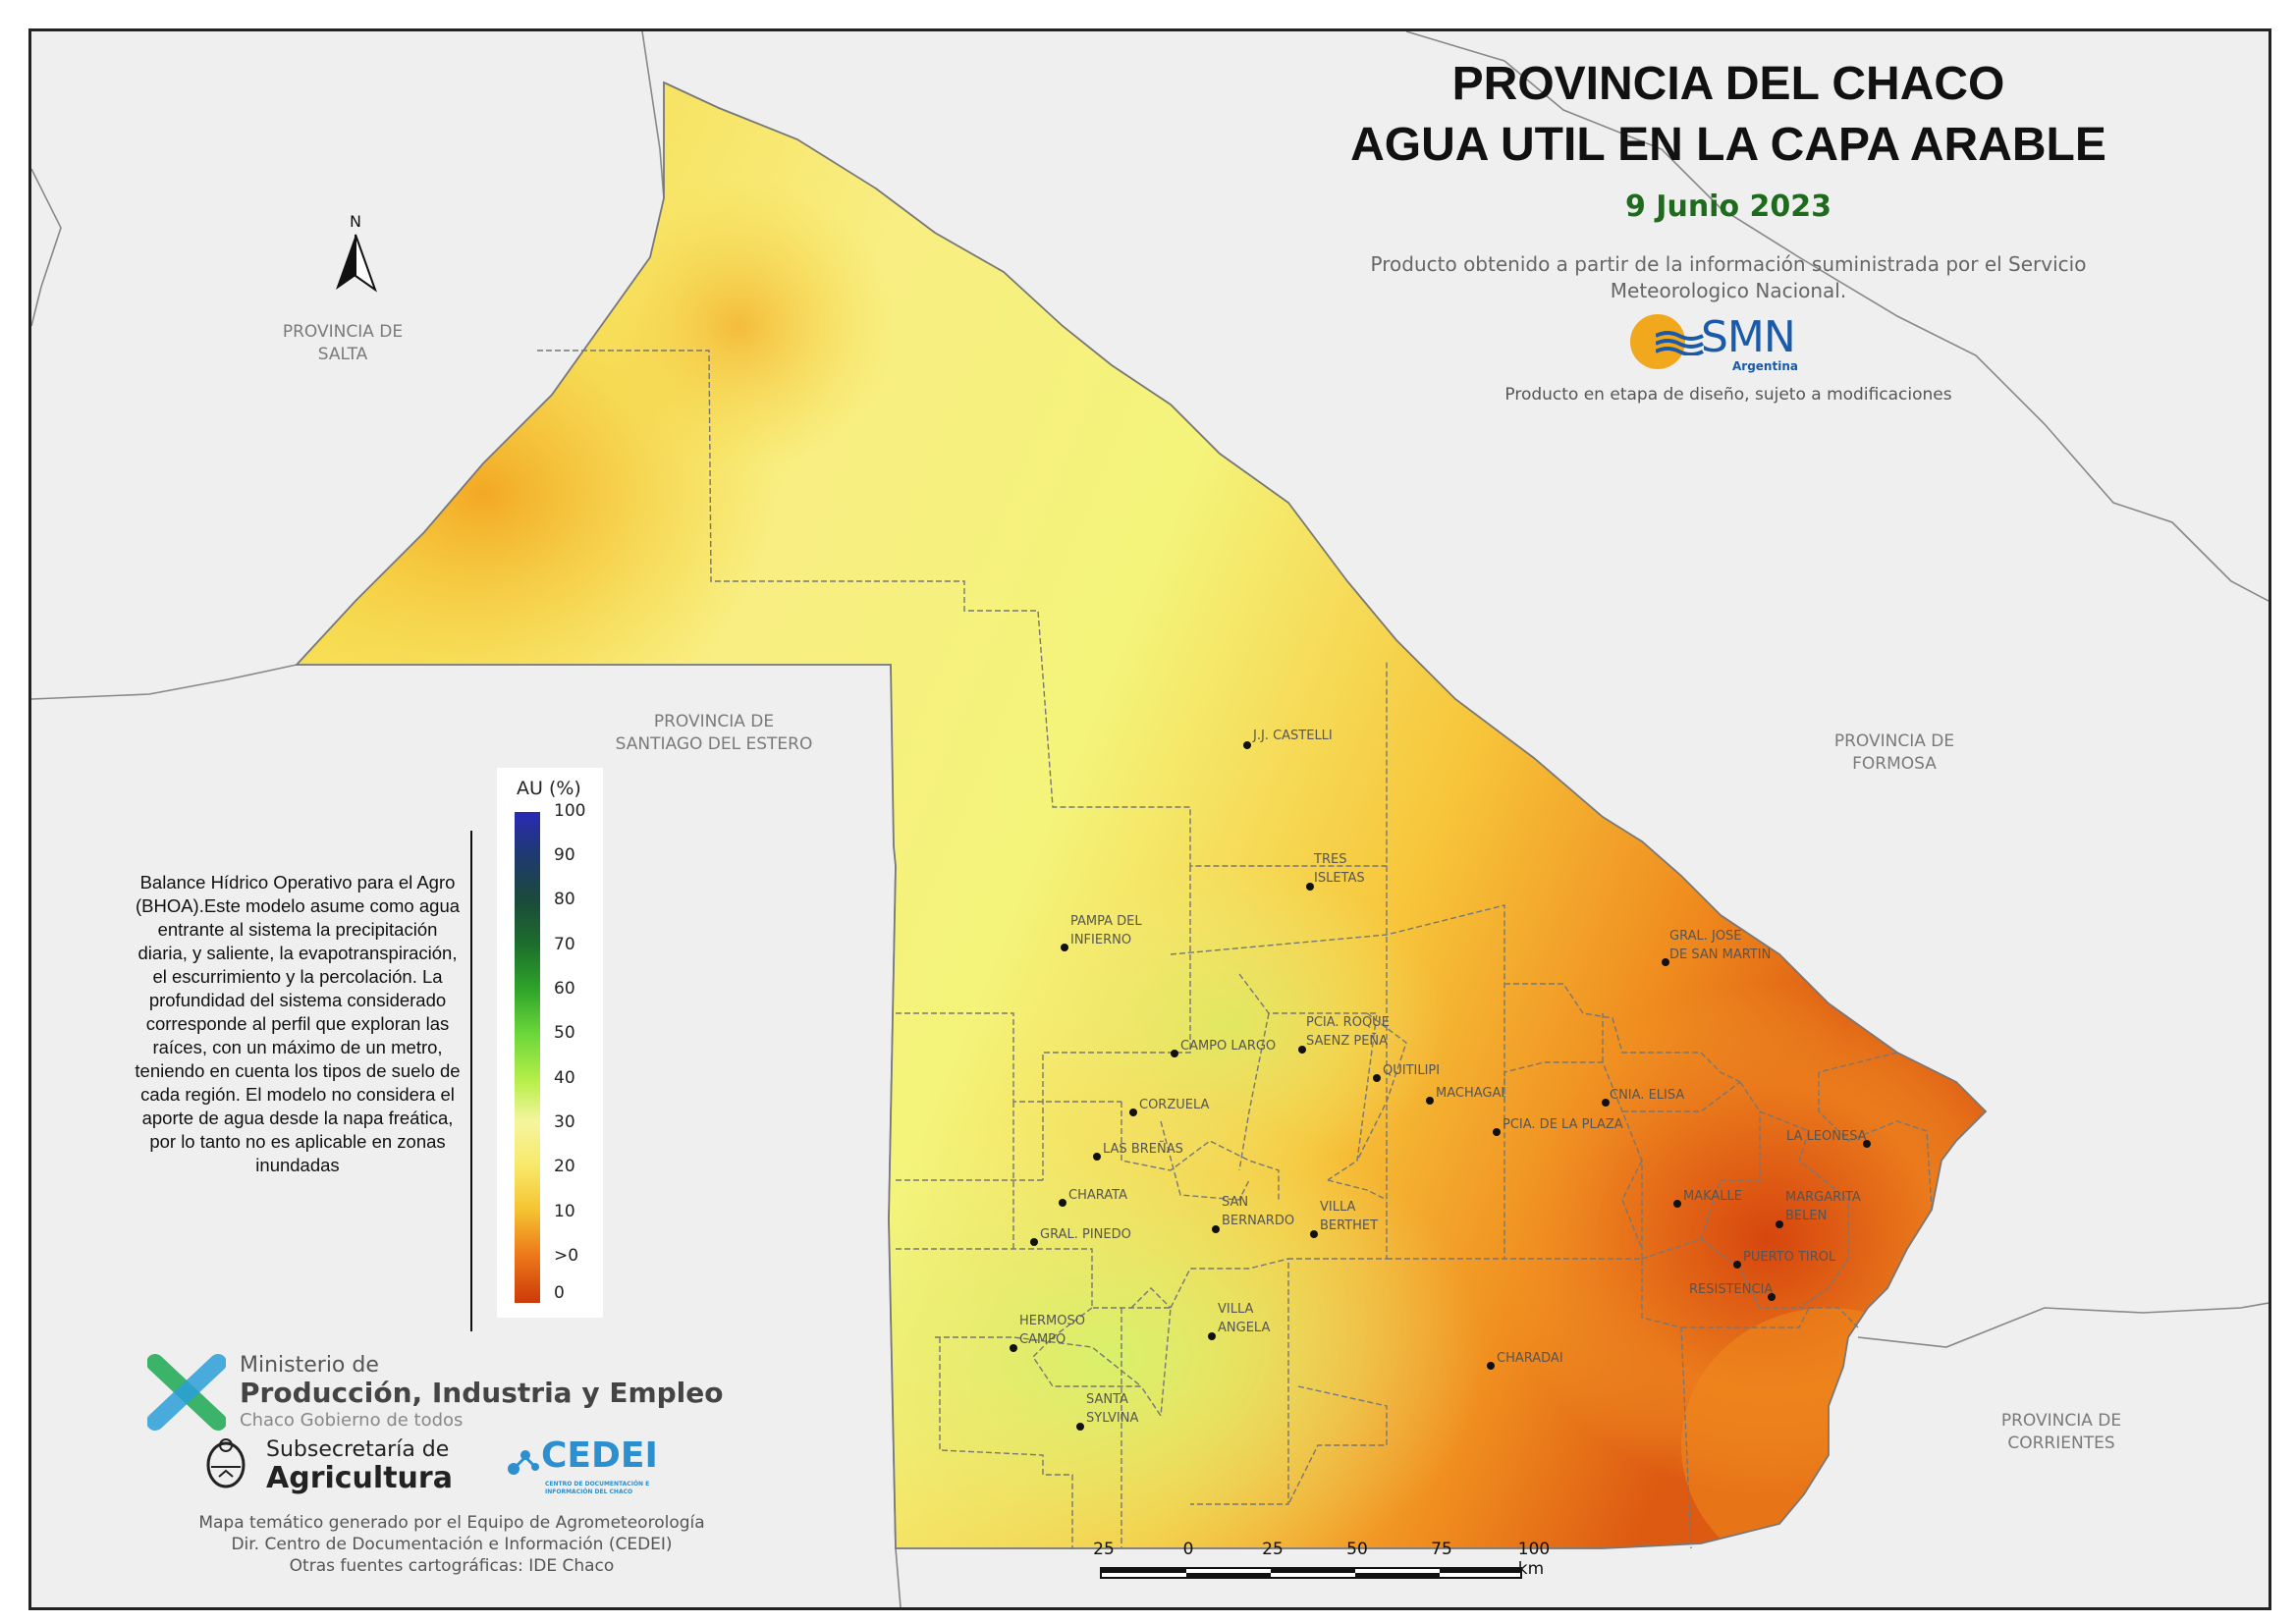  Describe the element at coordinates (1707, 1198) in the screenshot. I see `town-makalle: MAKALLE` at that location.